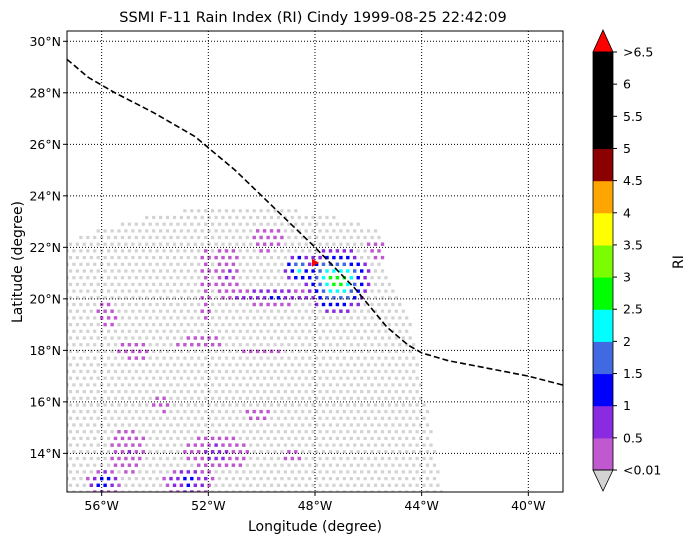 Image resolution: width=696 pixels, height=545 pixels. I want to click on y-tick-label: 14°N, so click(45, 453).